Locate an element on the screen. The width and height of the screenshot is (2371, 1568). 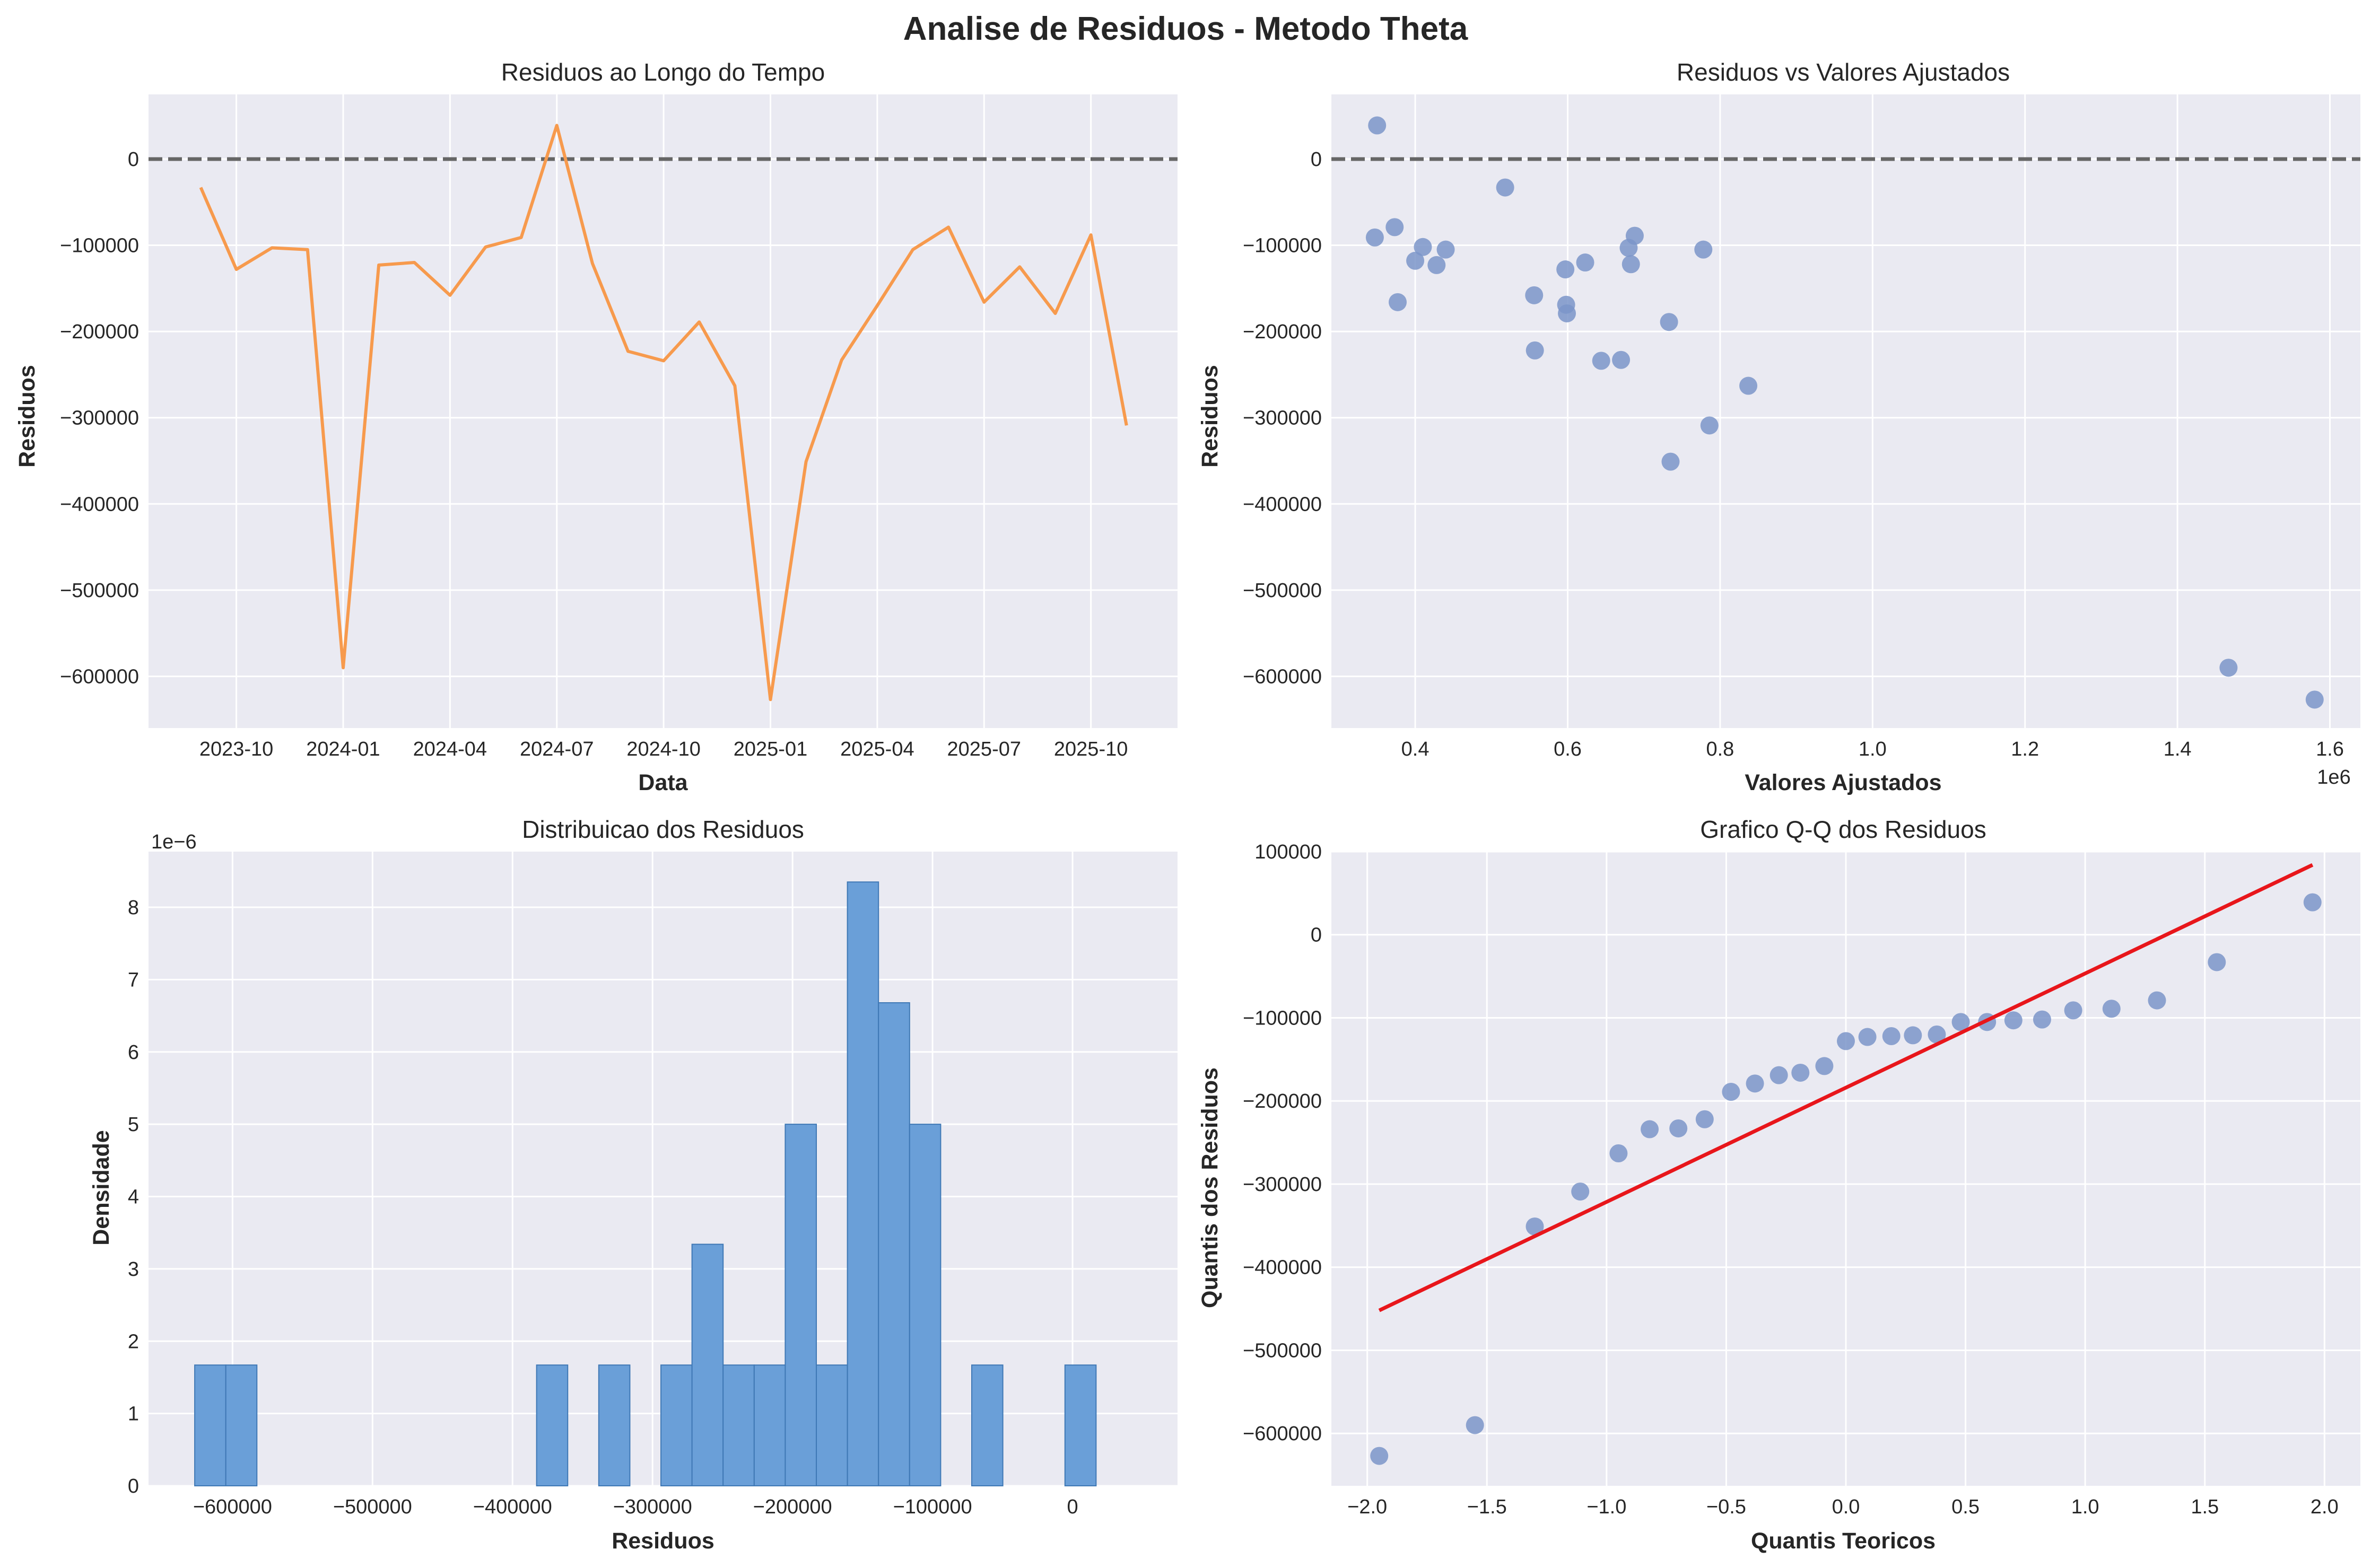
x-tick-label: 0.8 is located at coordinates (1720, 749).